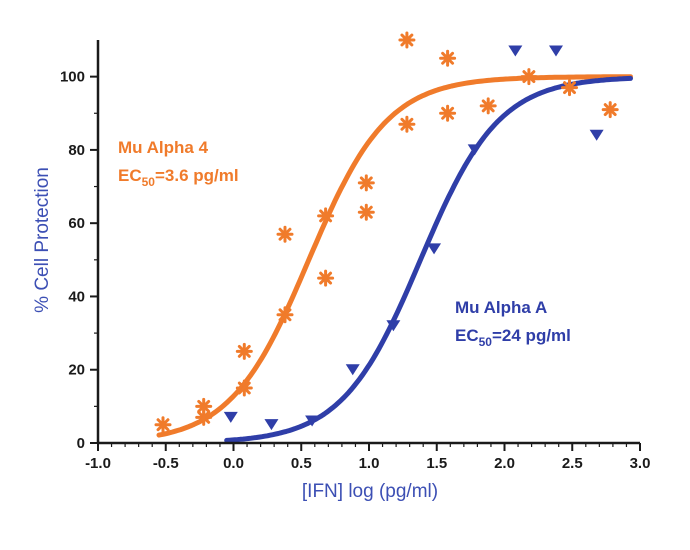 This screenshot has height=550, width=690. Describe the element at coordinates (42, 240) in the screenshot. I see `y-axis-title: % Cell Protection` at that location.